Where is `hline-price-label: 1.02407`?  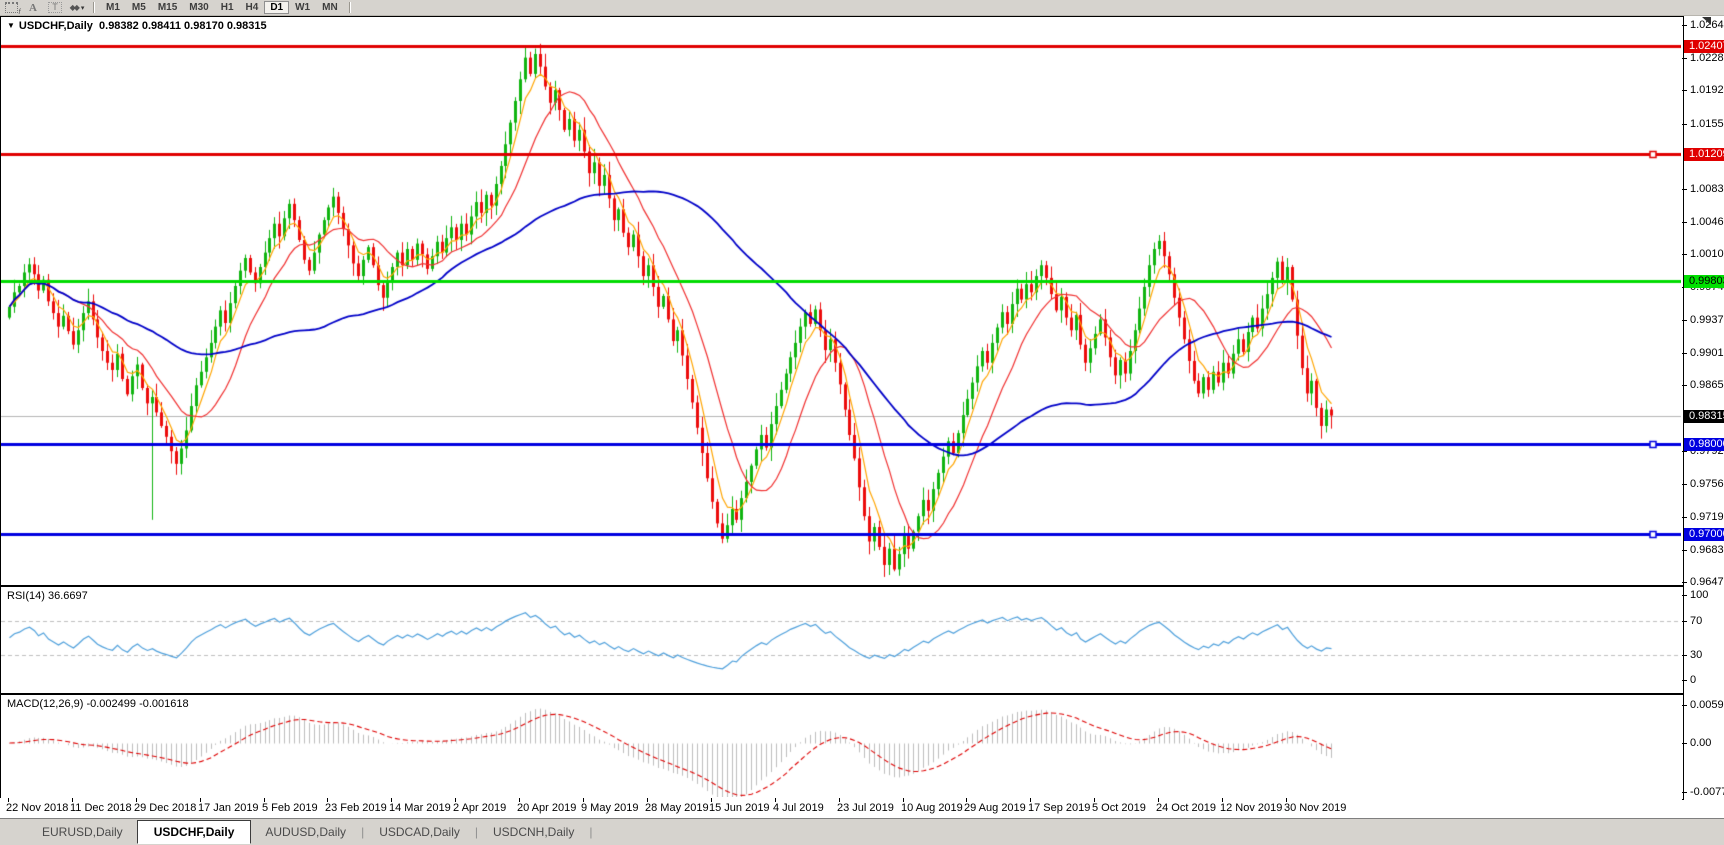 hline-price-label: 1.02407 is located at coordinates (1704, 47).